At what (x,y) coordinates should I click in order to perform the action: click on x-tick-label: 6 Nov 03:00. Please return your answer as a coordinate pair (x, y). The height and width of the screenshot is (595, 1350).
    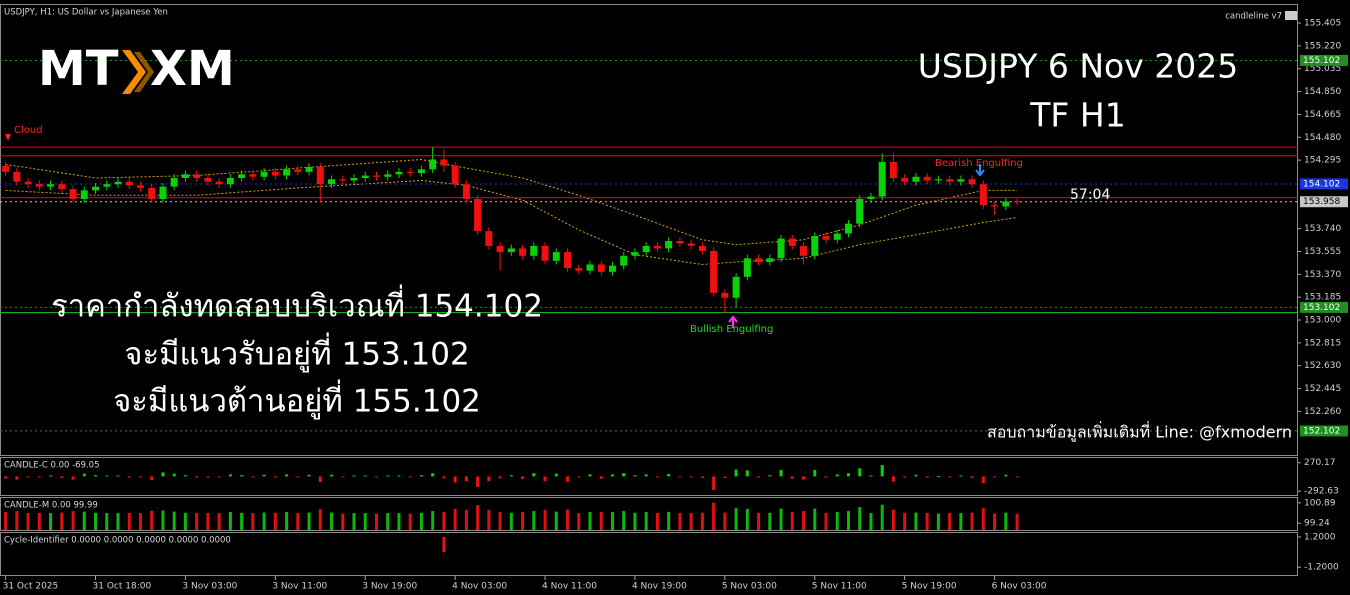
    Looking at the image, I should click on (1019, 587).